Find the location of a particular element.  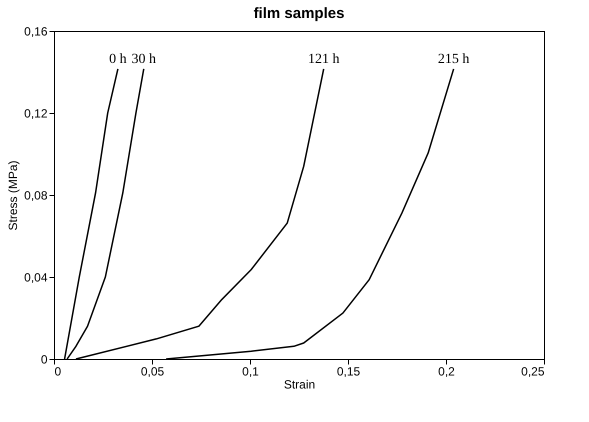

x-axis-title: Strain is located at coordinates (300, 385).